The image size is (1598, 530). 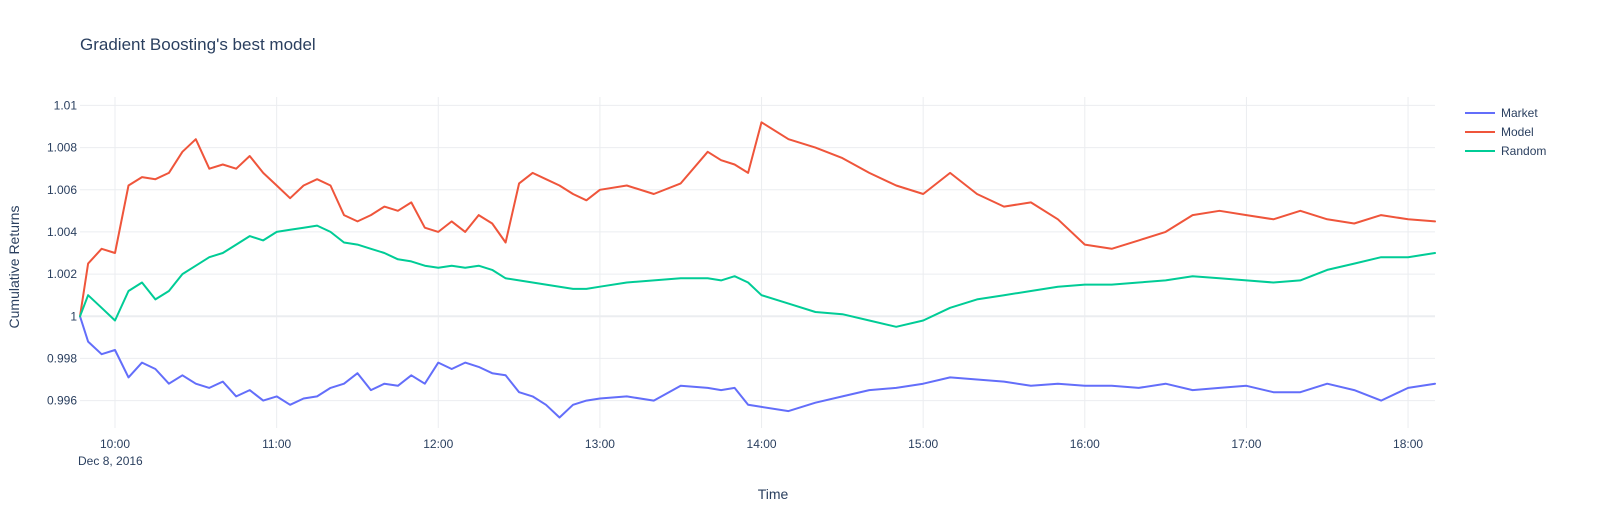 I want to click on y-tick-label: 1.002, so click(x=62, y=274).